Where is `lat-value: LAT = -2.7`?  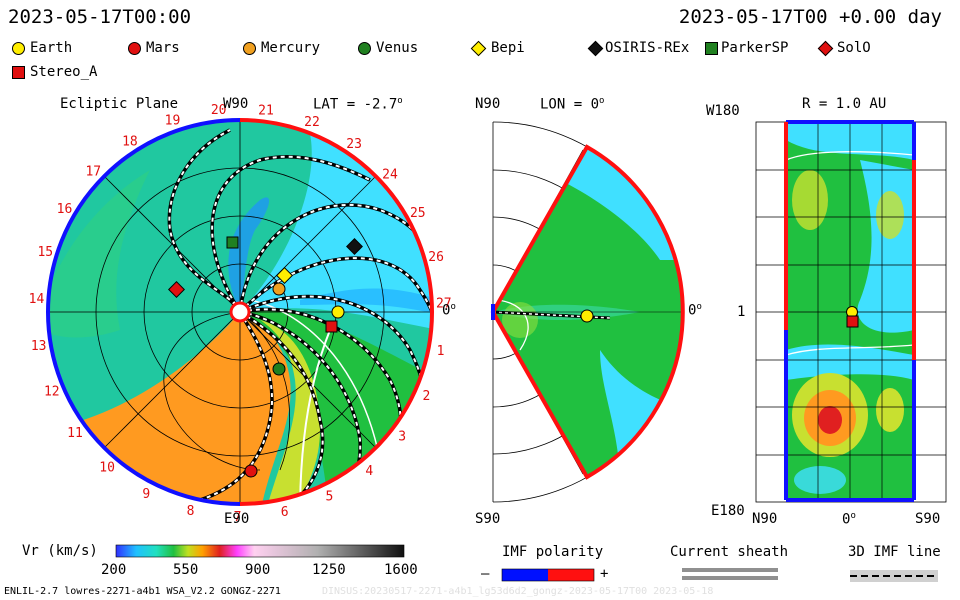 lat-value: LAT = -2.7 is located at coordinates (355, 104).